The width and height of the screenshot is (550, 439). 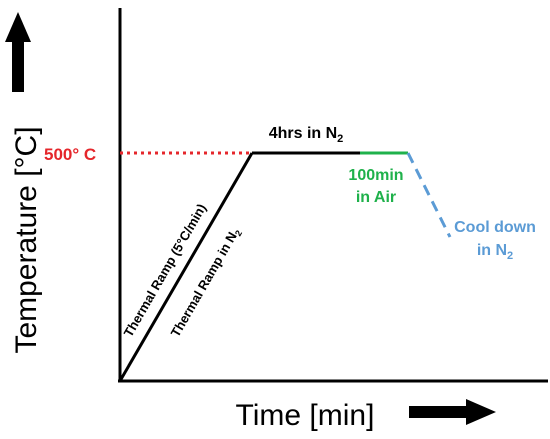 What do you see at coordinates (375, 175) in the screenshot?
I see `air-label-line1: 100min` at bounding box center [375, 175].